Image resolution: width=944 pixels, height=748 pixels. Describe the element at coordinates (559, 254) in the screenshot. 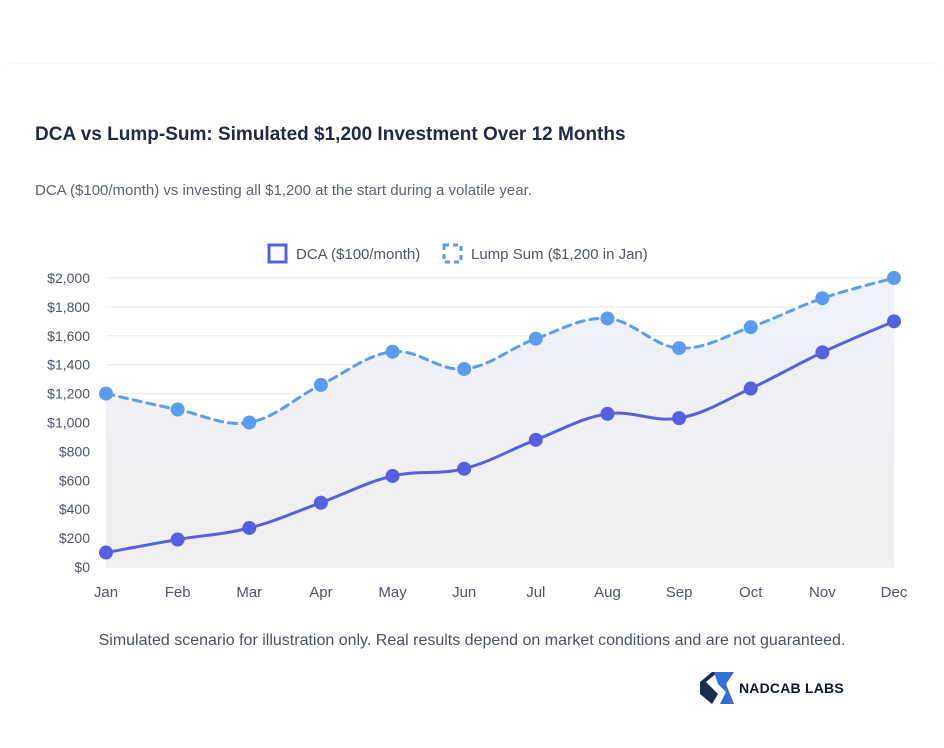

I see `legend-label-lump-sum: Lump Sum ($1,200 in Jan)` at that location.